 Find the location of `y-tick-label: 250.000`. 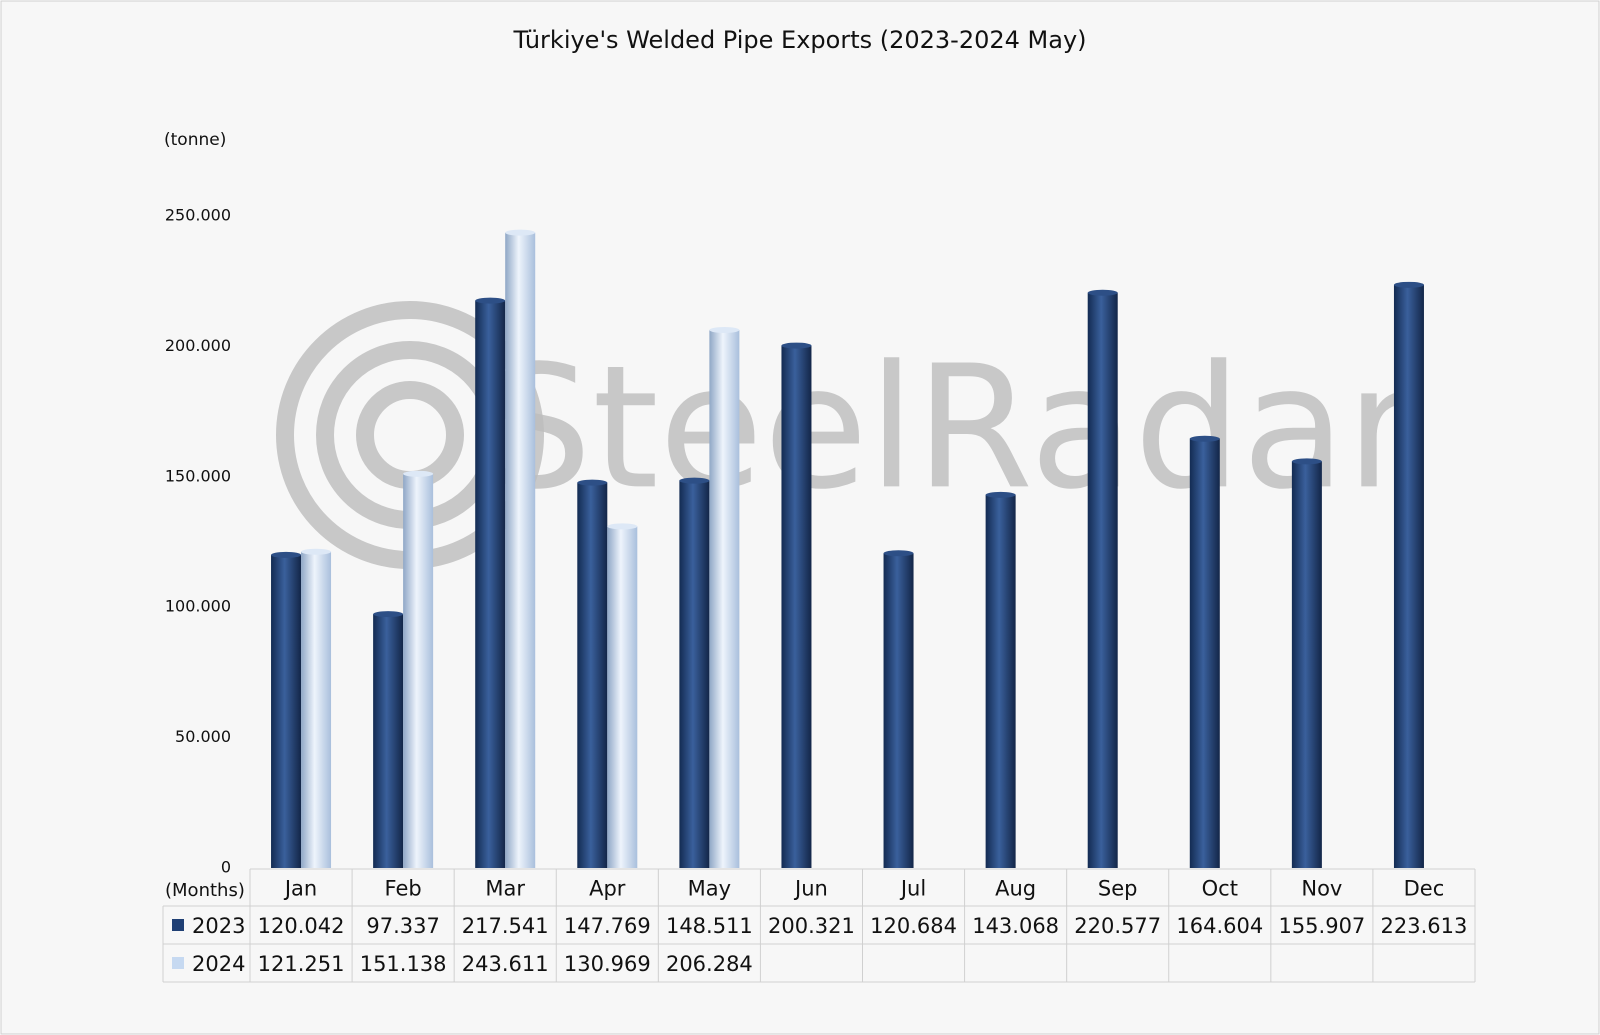

y-tick-label: 250.000 is located at coordinates (198, 215).